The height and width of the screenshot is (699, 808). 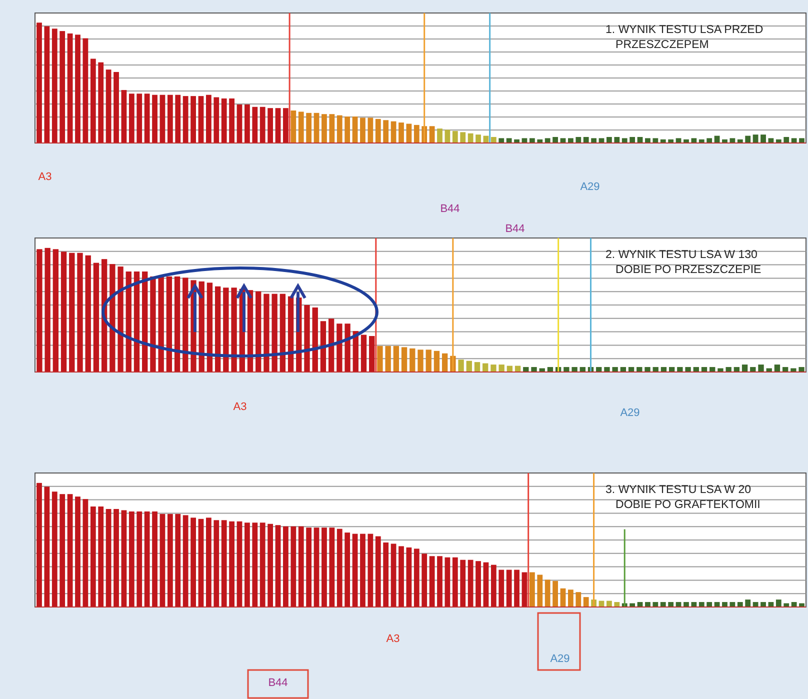 What do you see at coordinates (450, 209) in the screenshot?
I see `text: B44` at bounding box center [450, 209].